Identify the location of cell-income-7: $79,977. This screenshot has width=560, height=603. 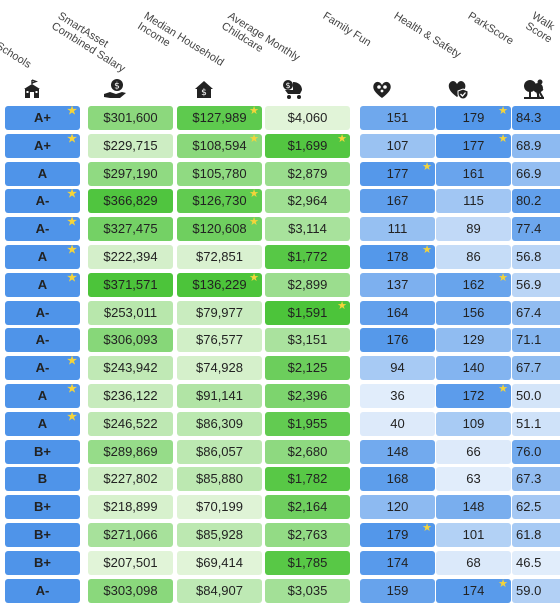
(219, 313).